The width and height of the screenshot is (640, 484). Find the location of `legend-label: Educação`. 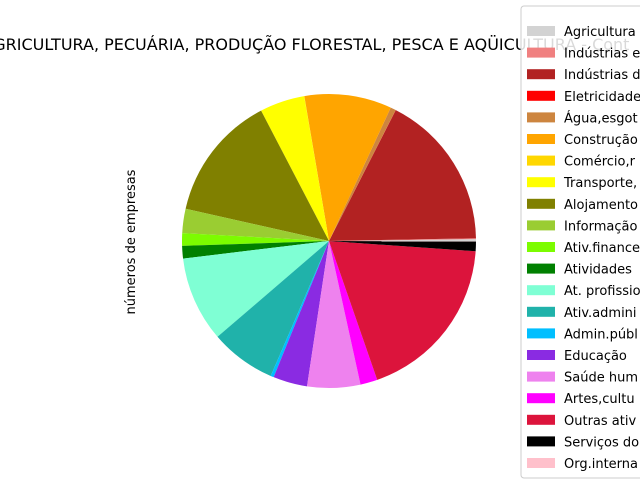

legend-label: Educação is located at coordinates (595, 356).